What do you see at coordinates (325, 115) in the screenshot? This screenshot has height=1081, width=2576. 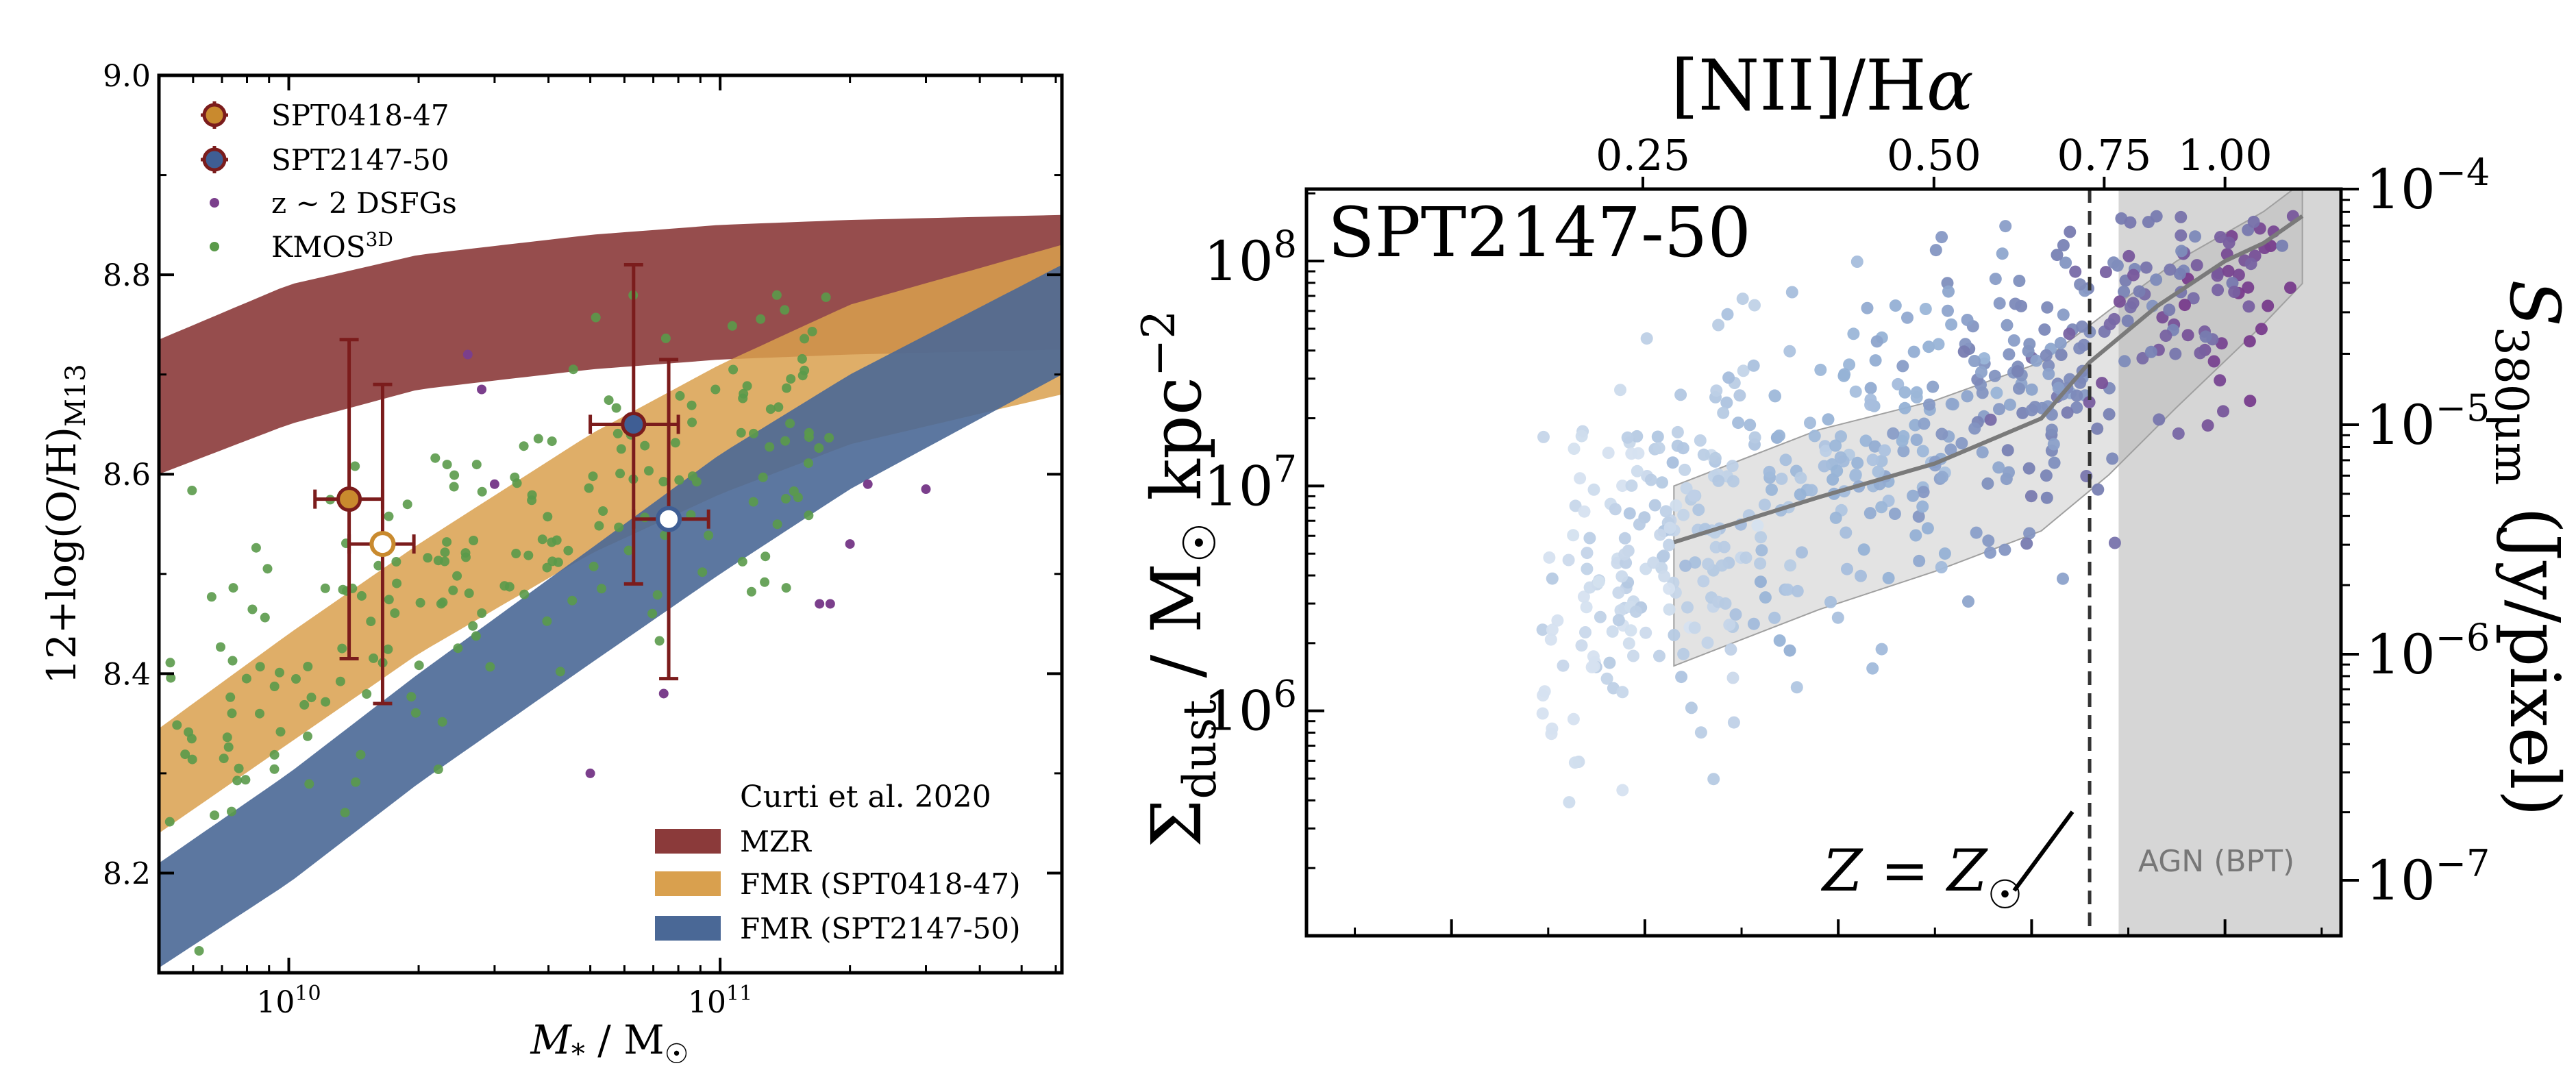 I see `legend-point-entry: SPT0418-47` at bounding box center [325, 115].